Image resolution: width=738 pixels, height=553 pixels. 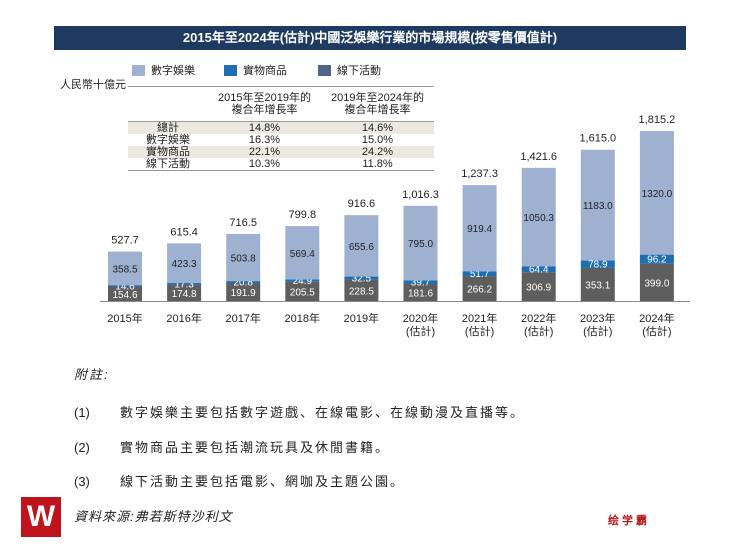 What do you see at coordinates (264, 140) in the screenshot?
I see `cagr-cell: 16.3%` at bounding box center [264, 140].